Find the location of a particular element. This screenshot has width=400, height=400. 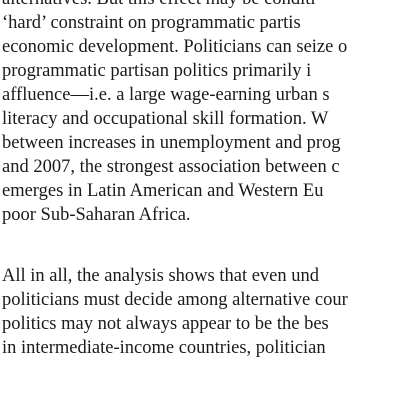

text-line: poor Sub-Saharan Africa. is located at coordinates (96, 215).